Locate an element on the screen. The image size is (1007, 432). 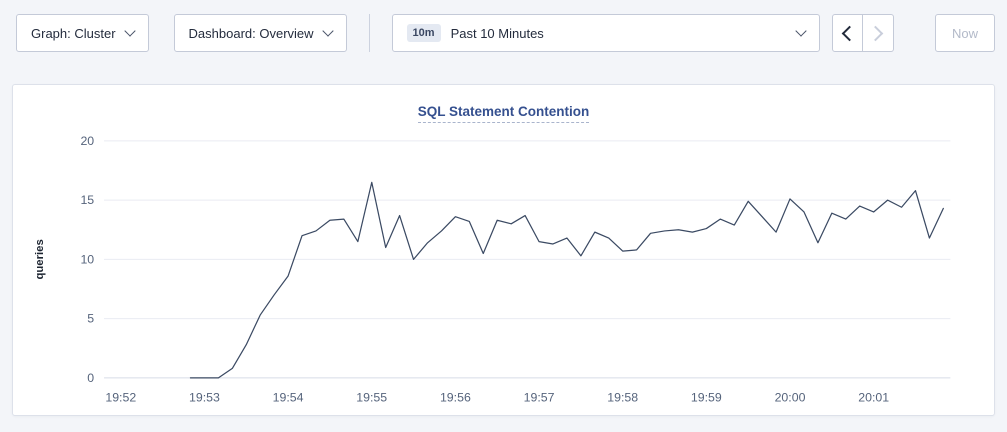
chart-title: SQL Statement Contention is located at coordinates (503, 113).